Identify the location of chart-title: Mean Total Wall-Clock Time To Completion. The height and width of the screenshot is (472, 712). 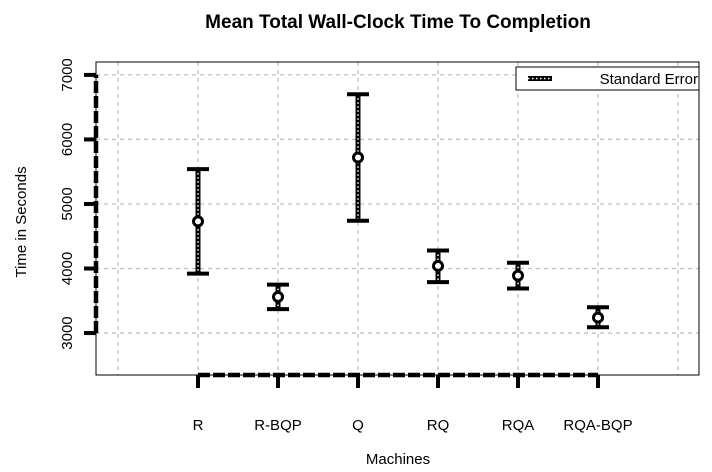
(398, 22).